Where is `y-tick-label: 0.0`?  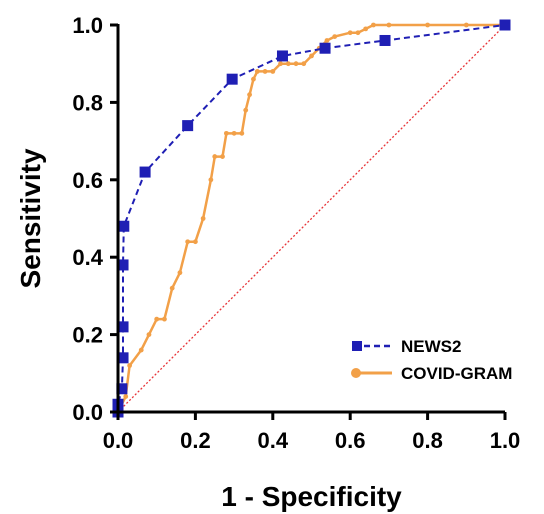
y-tick-label: 0.0 is located at coordinates (87, 412).